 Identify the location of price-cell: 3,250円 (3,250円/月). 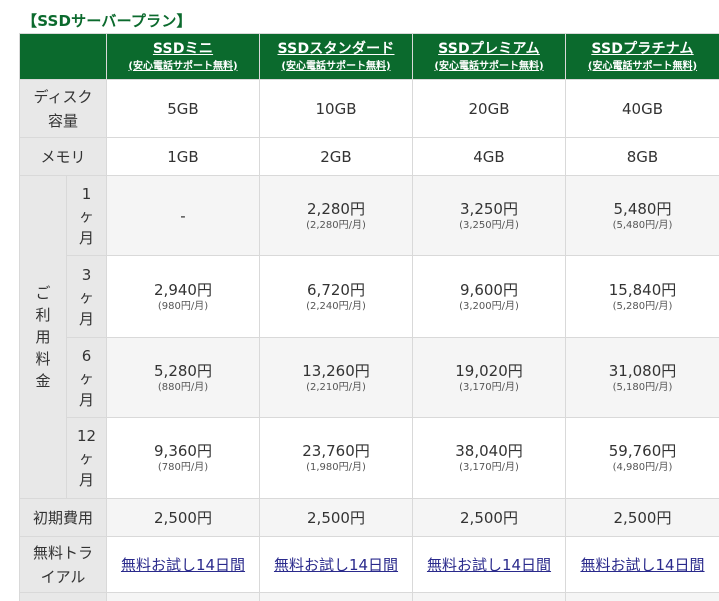
(489, 215).